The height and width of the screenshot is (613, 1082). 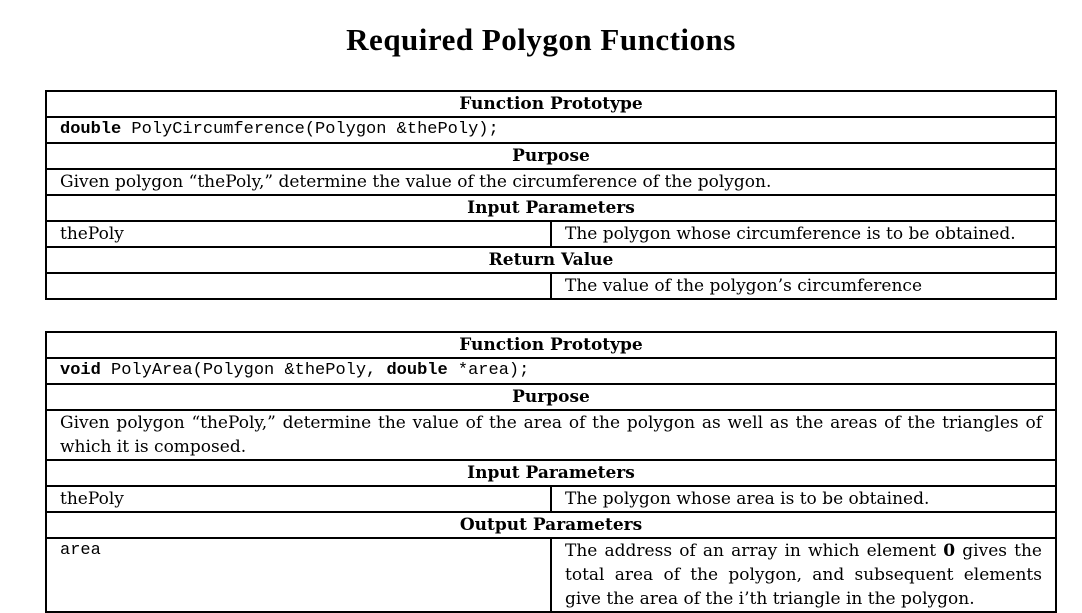 I want to click on return-description: The value of the polygon’s circumference, so click(x=803, y=286).